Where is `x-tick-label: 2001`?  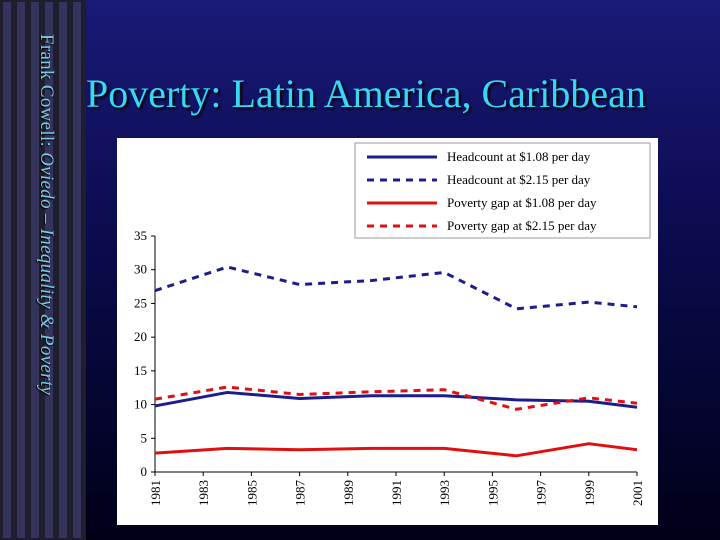 x-tick-label: 2001 is located at coordinates (637, 493).